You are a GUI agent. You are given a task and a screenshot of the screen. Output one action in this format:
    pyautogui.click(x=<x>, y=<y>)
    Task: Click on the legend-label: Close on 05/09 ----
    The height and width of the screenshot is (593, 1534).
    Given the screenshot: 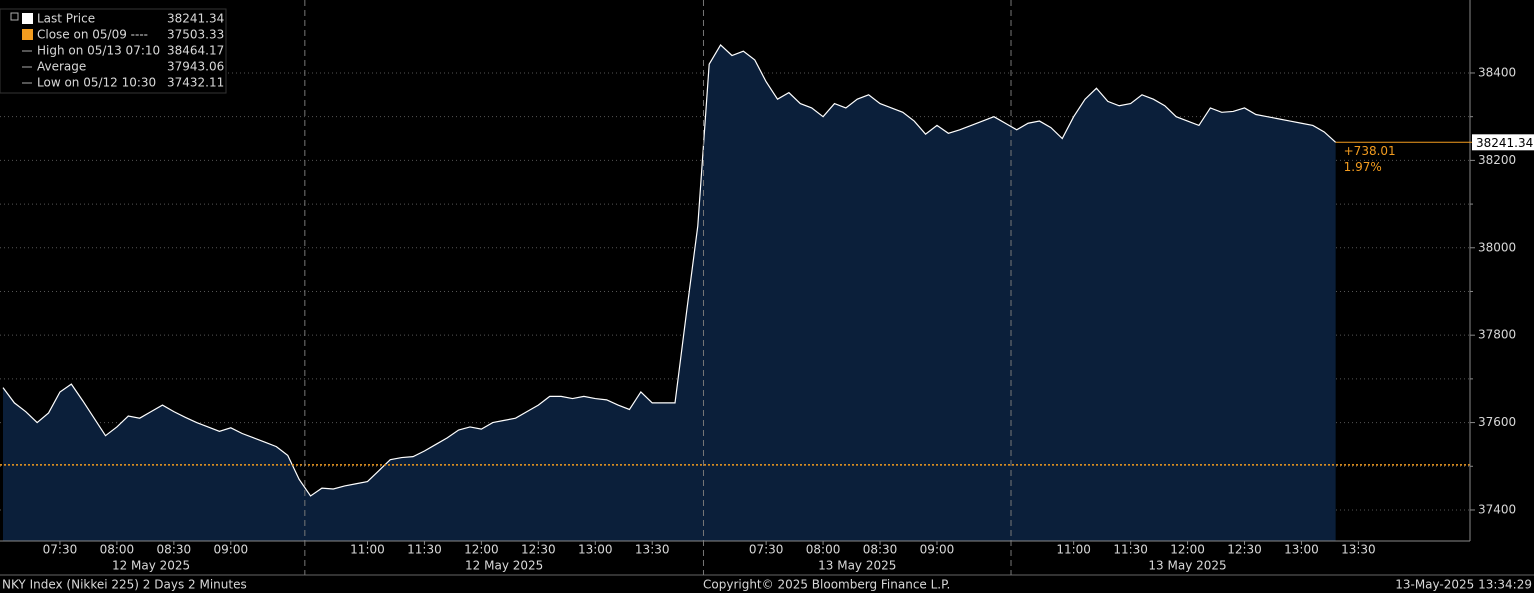 What is the action you would take?
    pyautogui.click(x=92, y=35)
    